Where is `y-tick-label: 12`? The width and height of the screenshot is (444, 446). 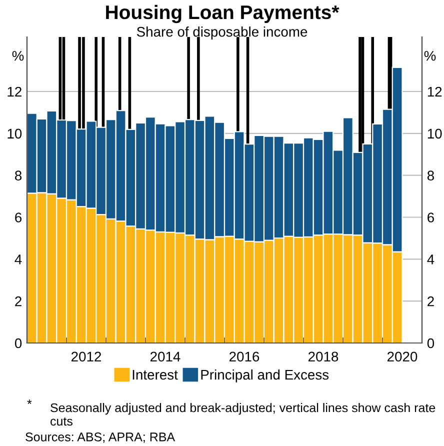
y-tick-label: 12 is located at coordinates (15, 91).